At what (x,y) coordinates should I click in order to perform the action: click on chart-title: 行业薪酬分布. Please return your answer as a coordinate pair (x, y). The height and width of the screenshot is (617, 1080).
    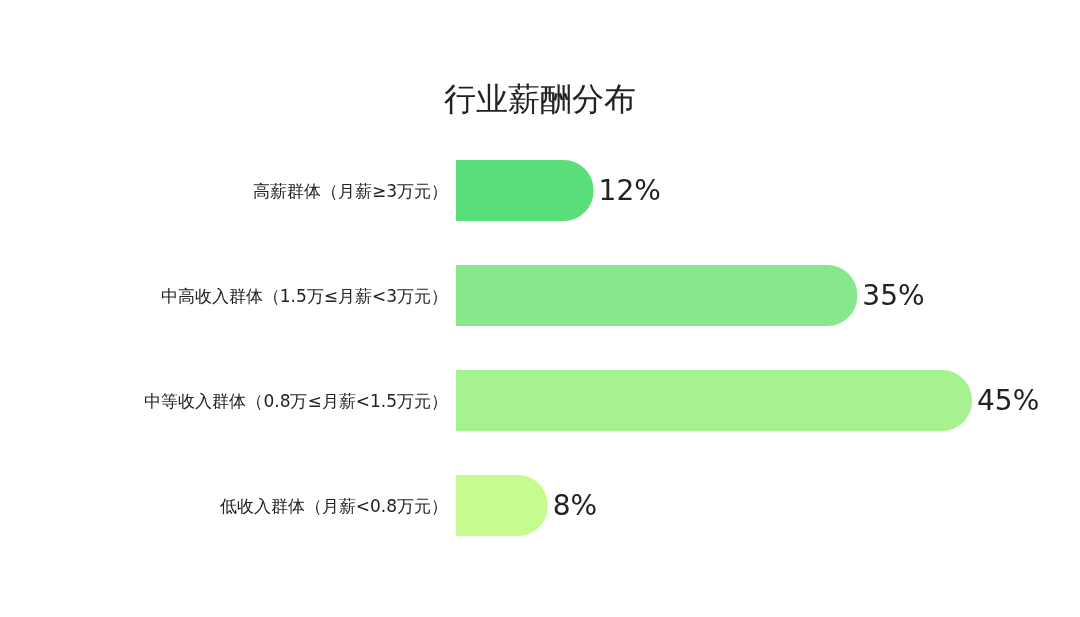
    Looking at the image, I should click on (540, 99).